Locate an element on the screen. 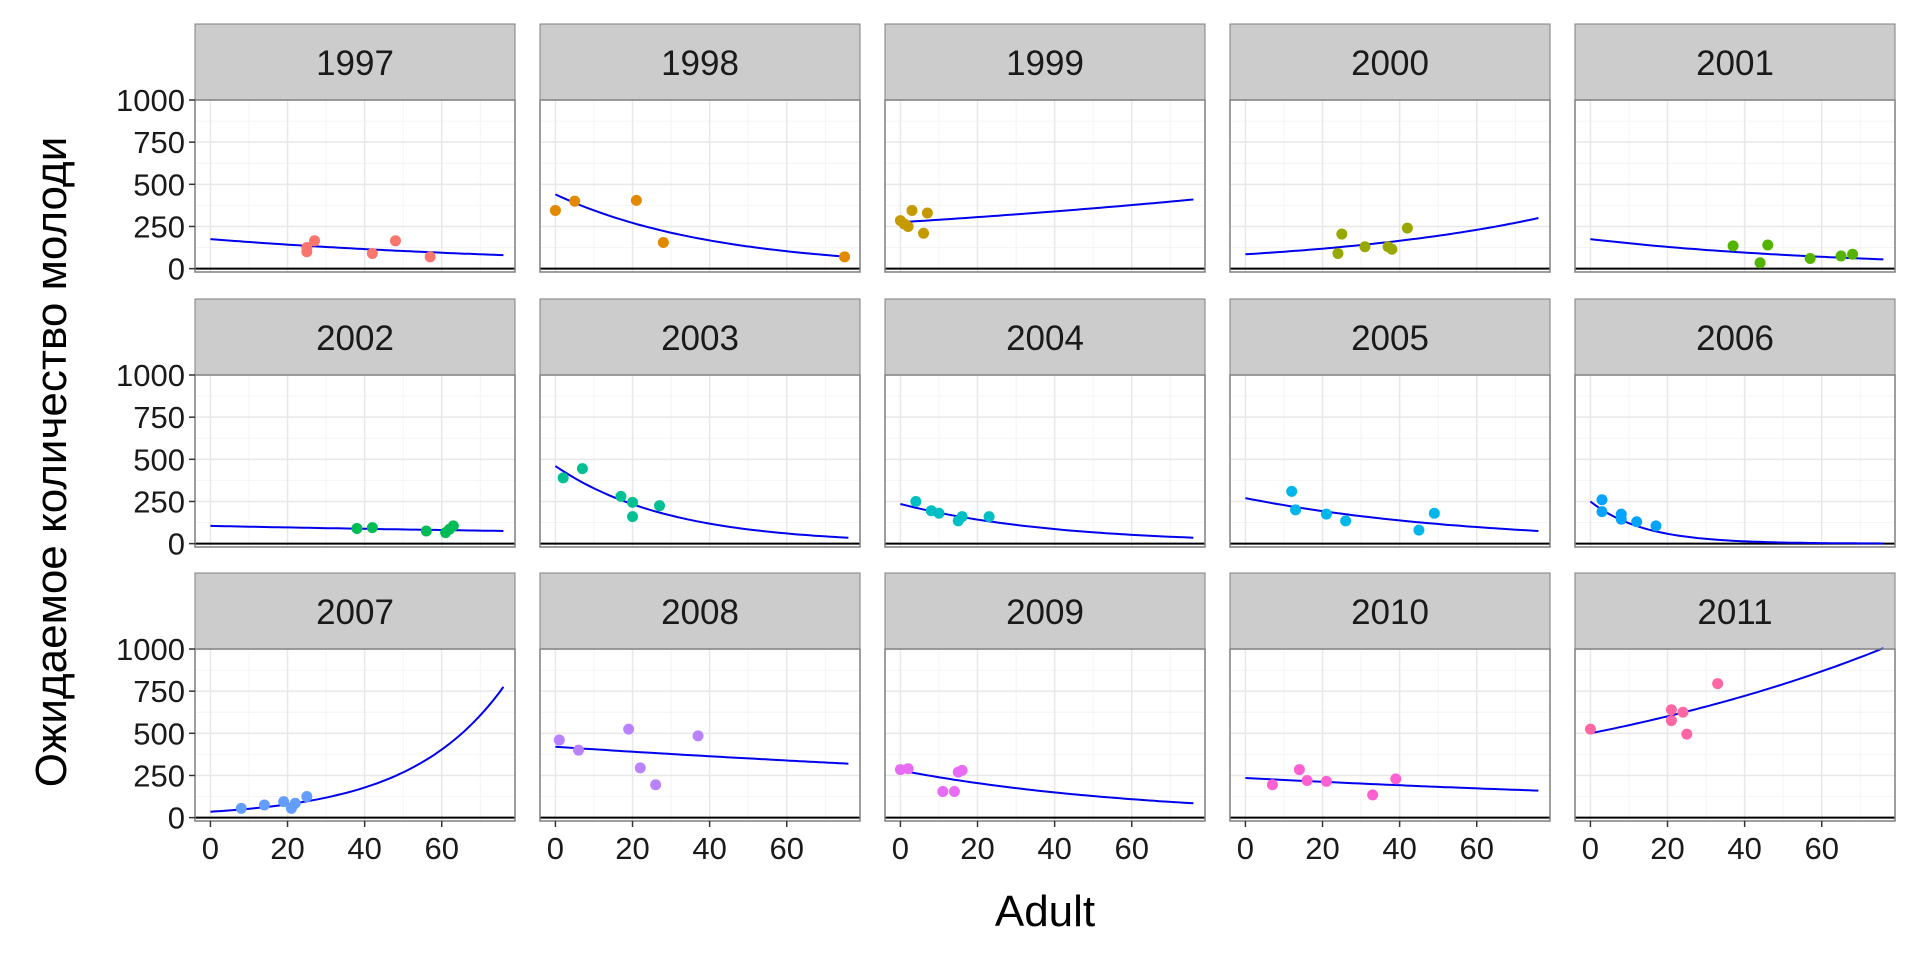  facet-strip-label: 2007 is located at coordinates (355, 612).